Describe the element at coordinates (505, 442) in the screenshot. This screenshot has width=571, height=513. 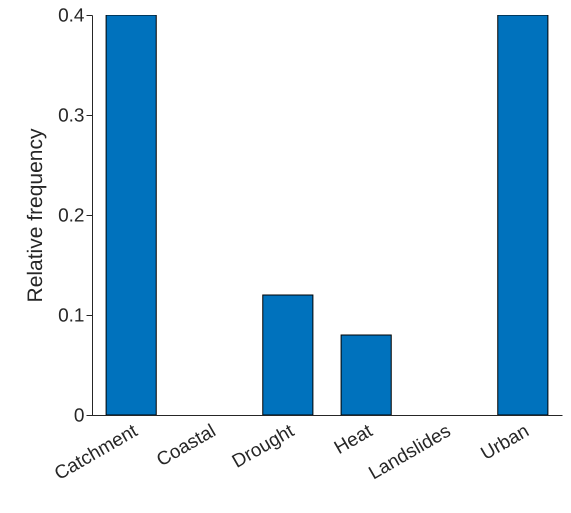
I see `x-tick-label: Urban` at that location.